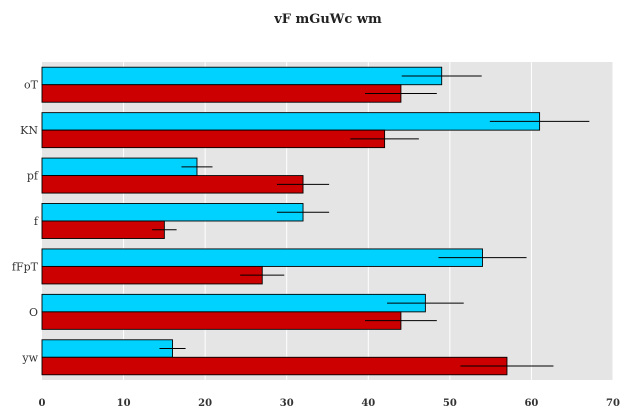 The height and width of the screenshot is (420, 630). I want to click on x-tick-label-7: 70, so click(613, 403).